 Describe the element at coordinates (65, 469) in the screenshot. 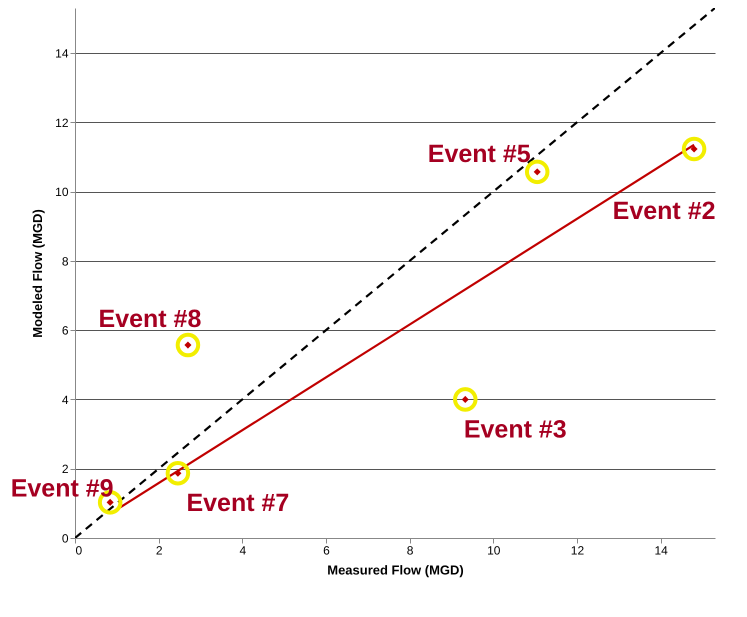

I see `y-tick-label: 2` at that location.